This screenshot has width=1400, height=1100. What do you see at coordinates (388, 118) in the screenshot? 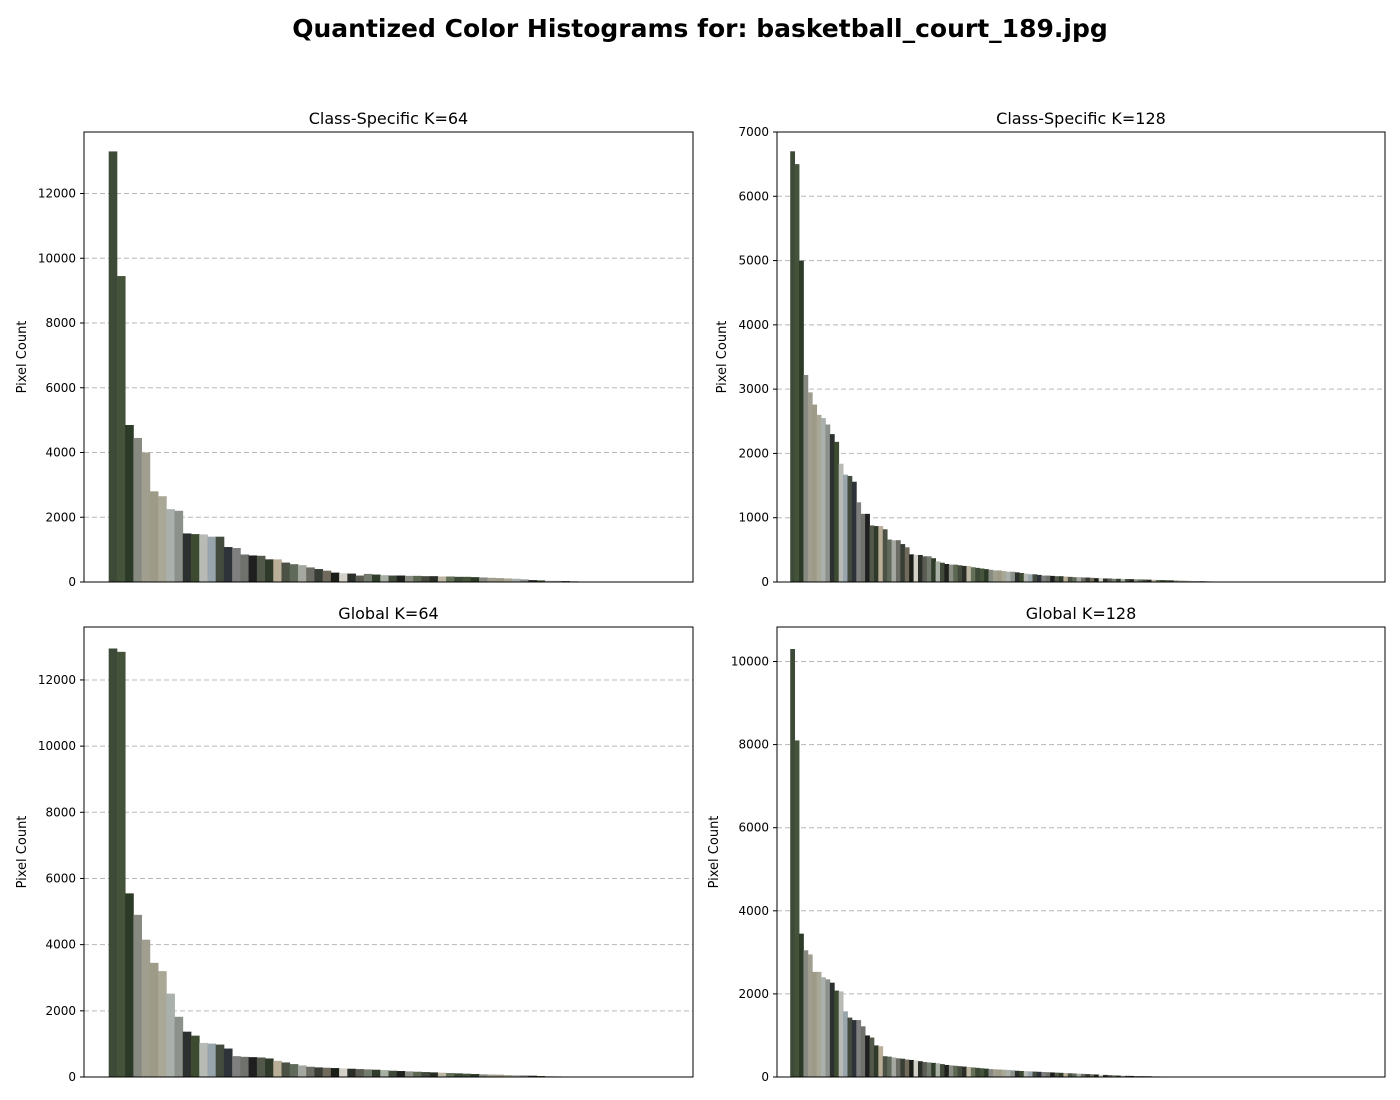
I see `chart-title: Class-Specific K=64` at bounding box center [388, 118].